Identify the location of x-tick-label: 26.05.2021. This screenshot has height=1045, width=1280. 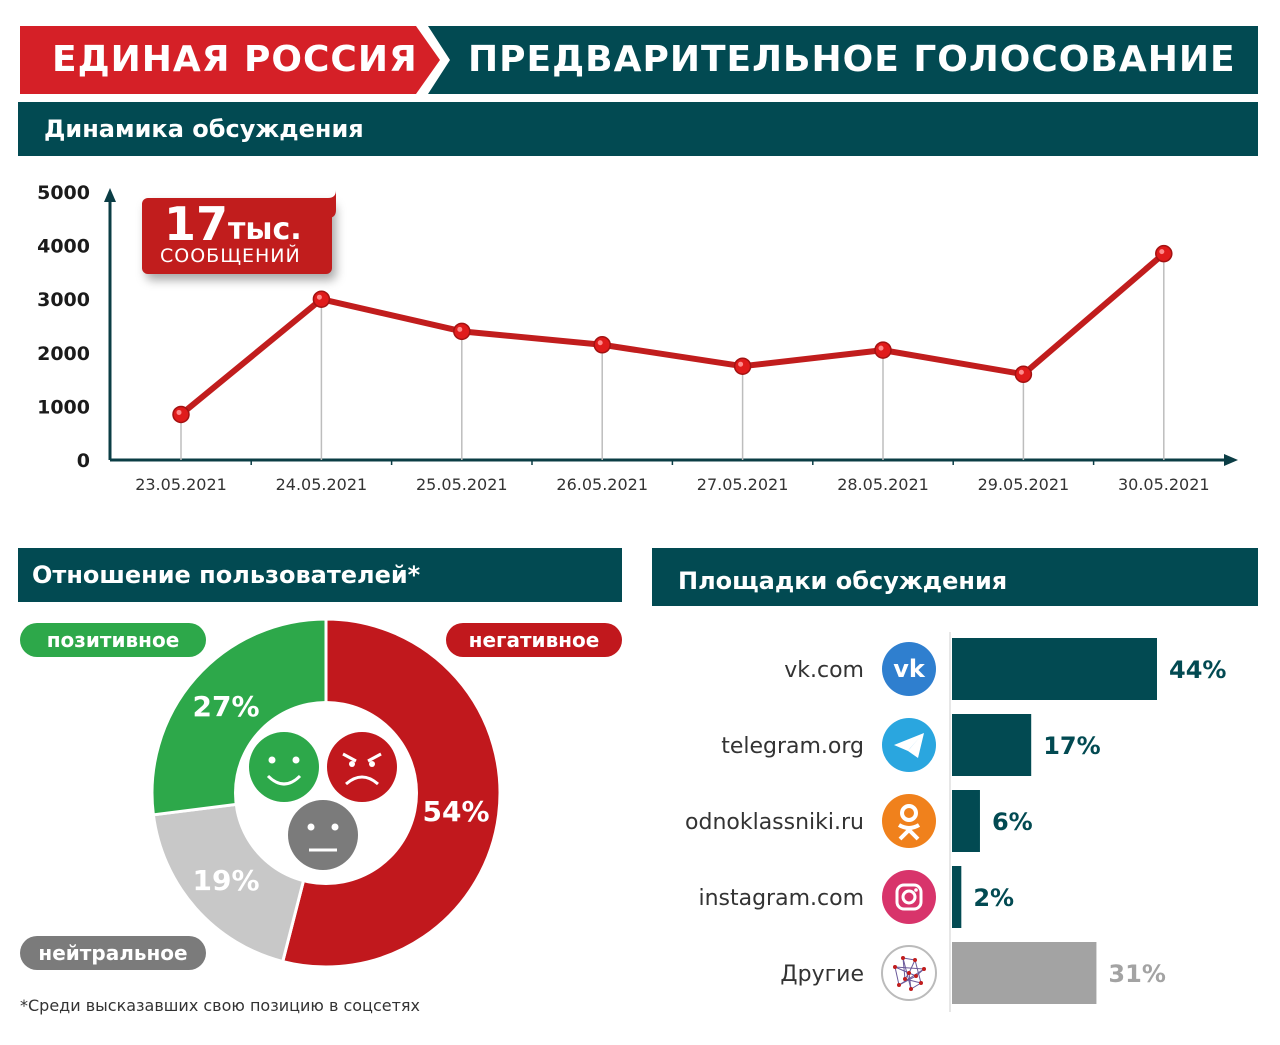
(602, 484).